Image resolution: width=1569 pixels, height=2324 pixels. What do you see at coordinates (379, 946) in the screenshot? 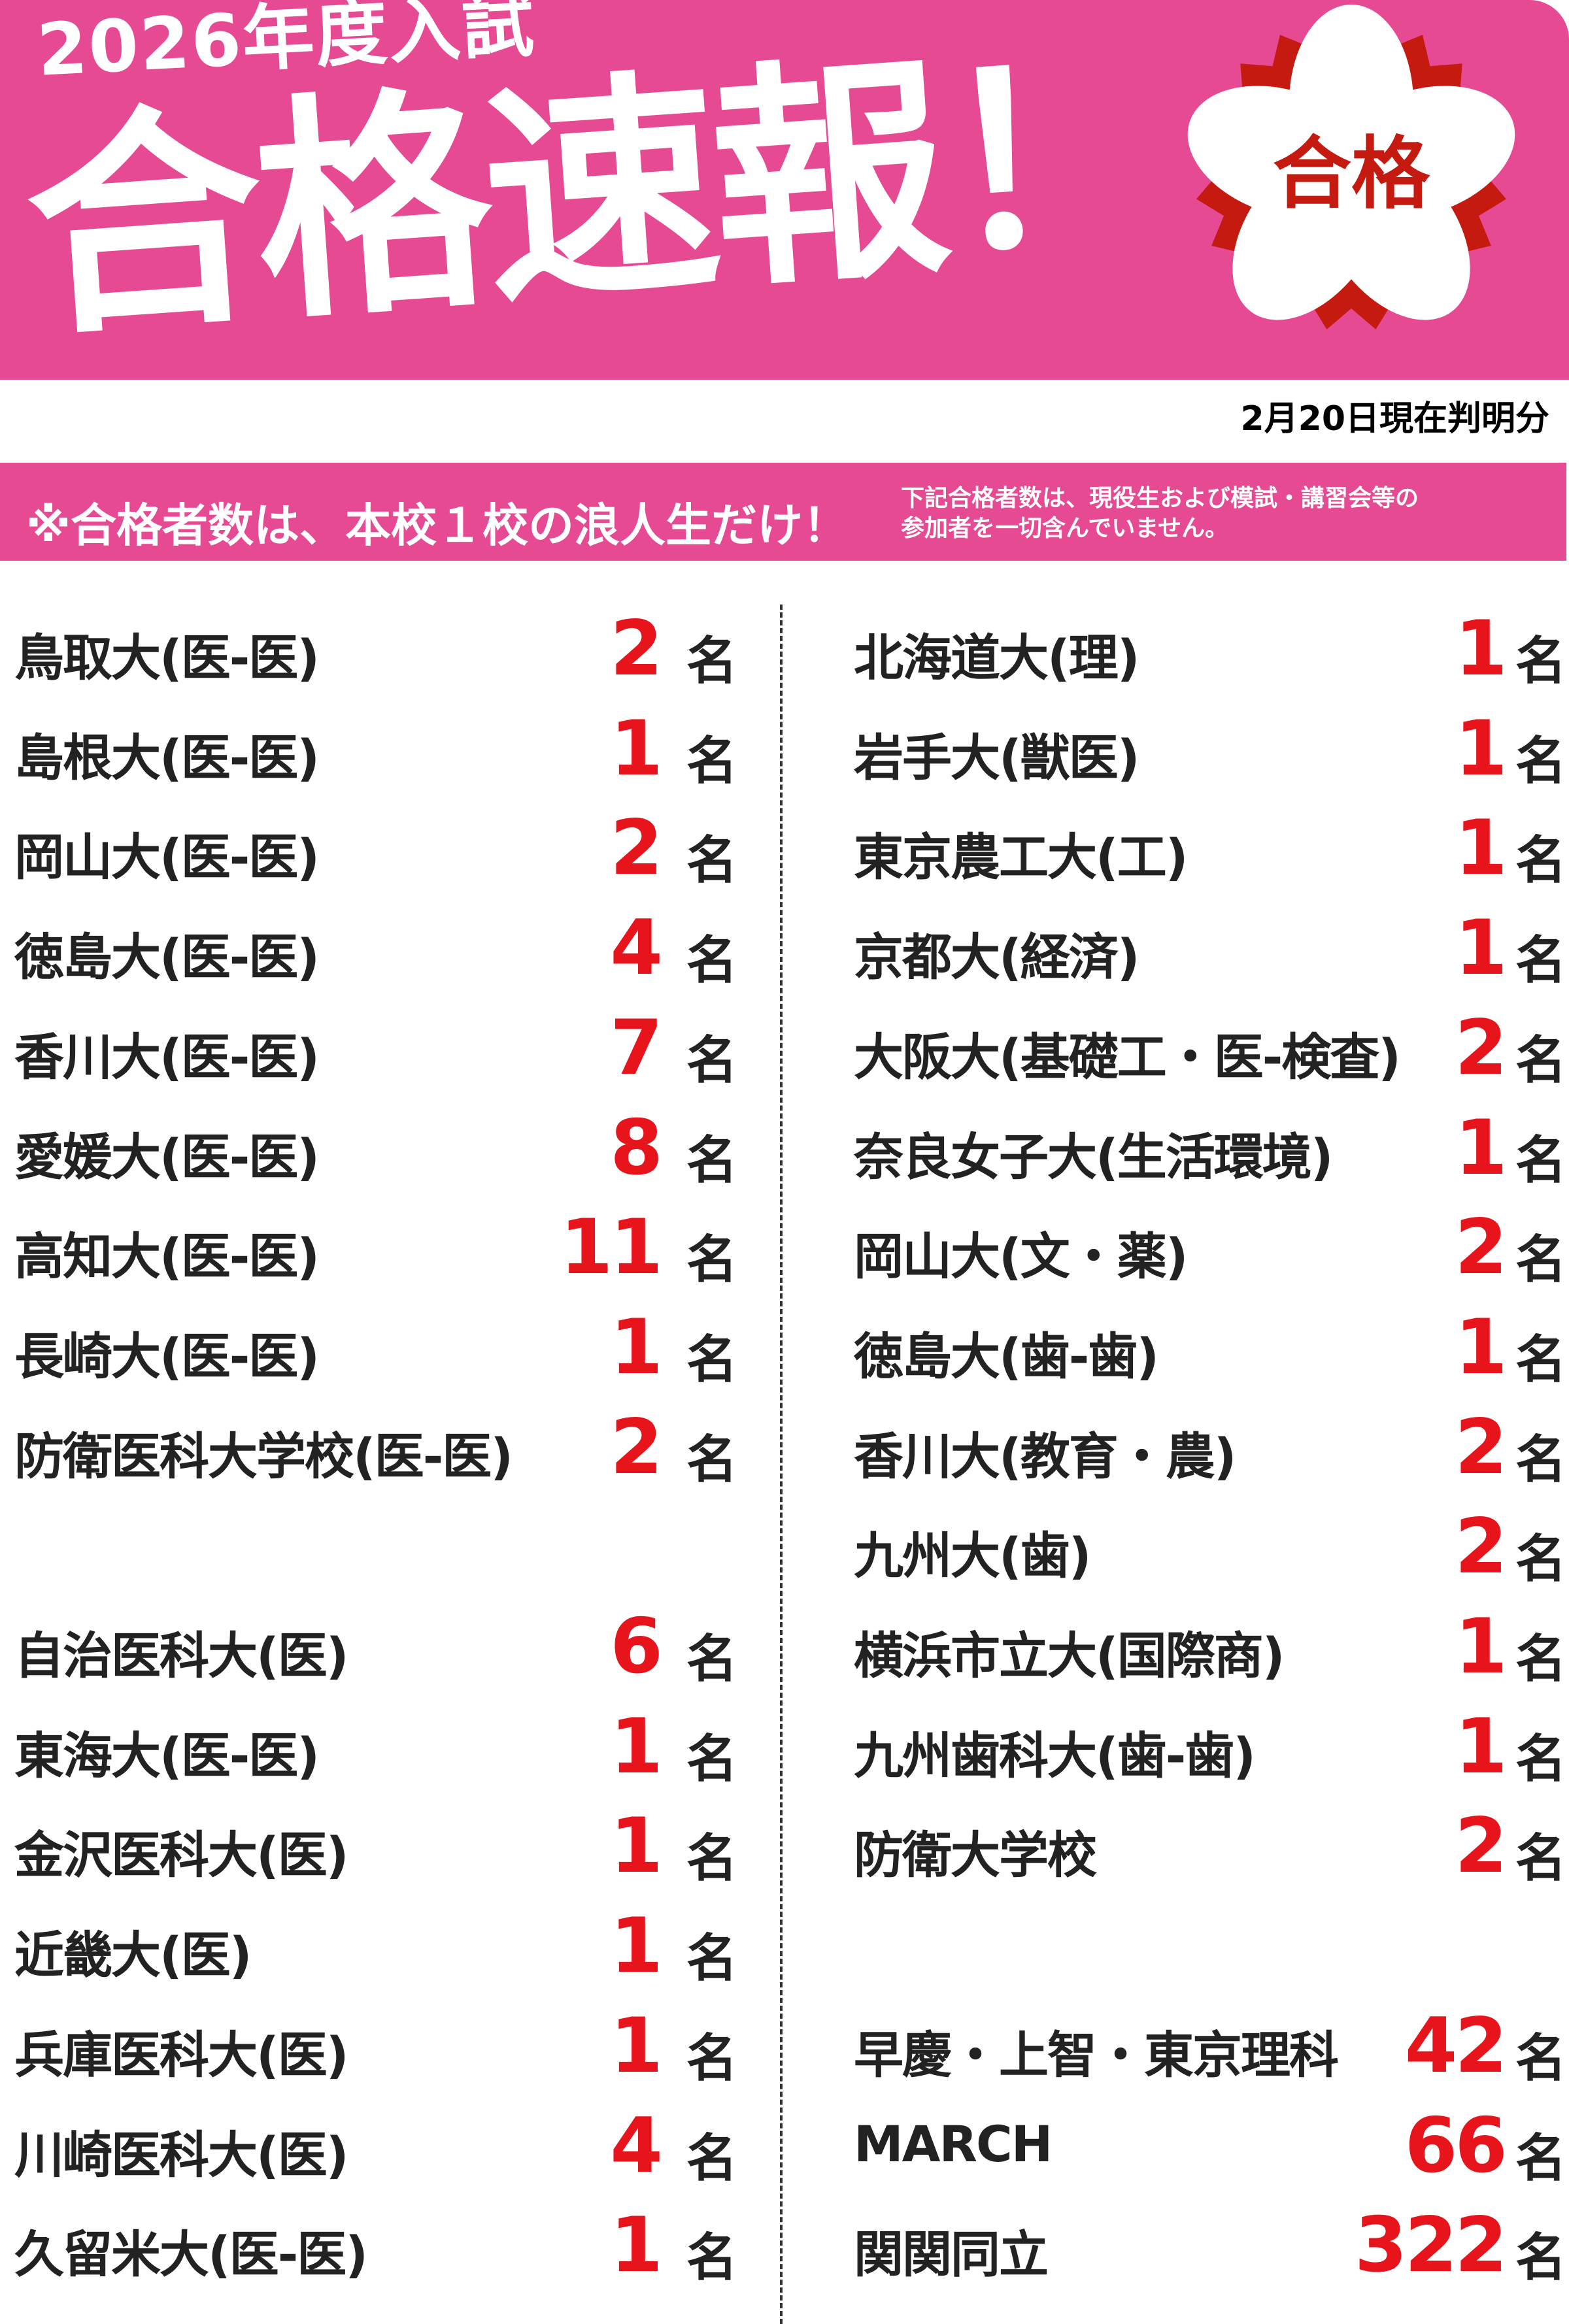
I see `result-row: 徳島大(医-医) 4 名` at bounding box center [379, 946].